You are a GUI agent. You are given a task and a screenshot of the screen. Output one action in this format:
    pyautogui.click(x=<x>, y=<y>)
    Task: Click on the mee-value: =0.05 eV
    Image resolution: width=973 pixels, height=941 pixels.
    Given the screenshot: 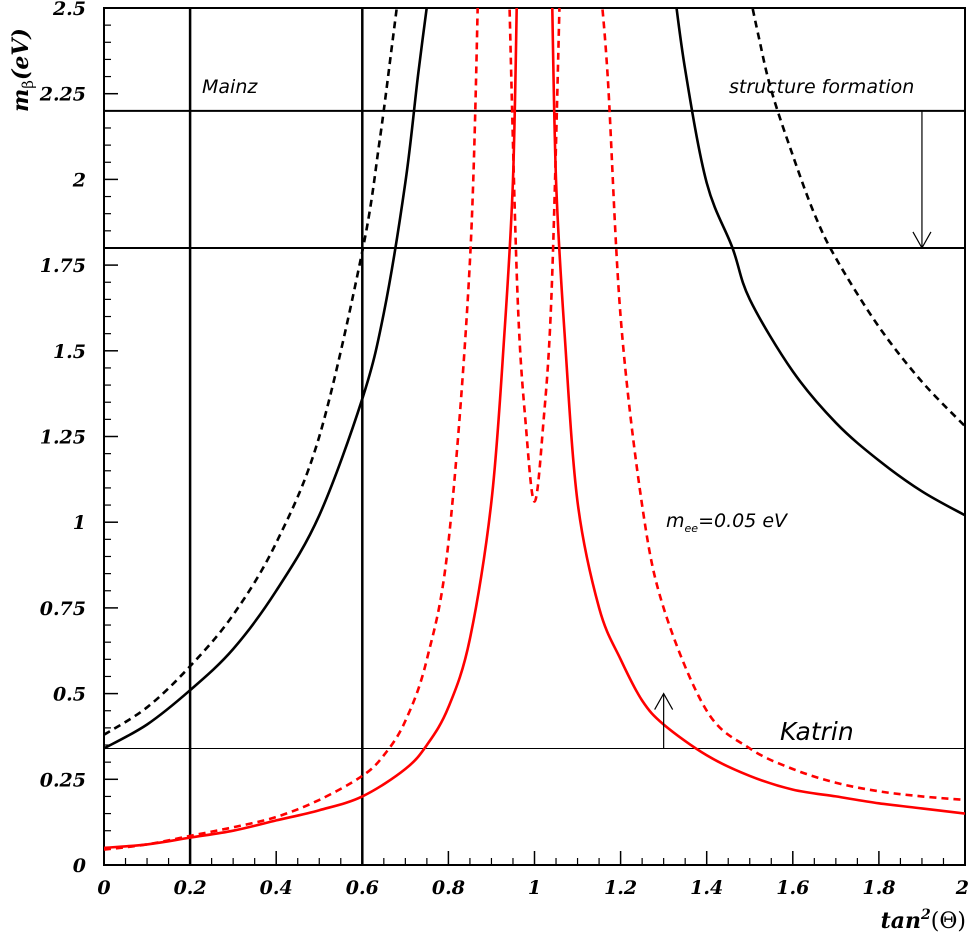 What is the action you would take?
    pyautogui.click(x=743, y=521)
    